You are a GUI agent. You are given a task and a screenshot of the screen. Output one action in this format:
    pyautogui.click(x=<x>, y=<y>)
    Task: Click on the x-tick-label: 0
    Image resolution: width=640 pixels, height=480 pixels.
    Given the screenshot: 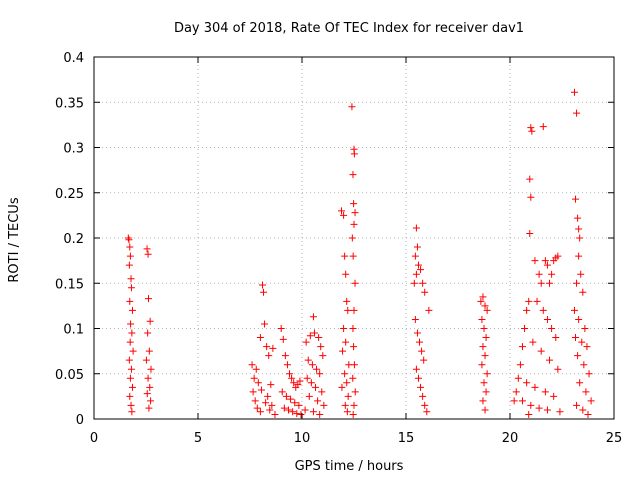 What is the action you would take?
    pyautogui.click(x=94, y=438)
    